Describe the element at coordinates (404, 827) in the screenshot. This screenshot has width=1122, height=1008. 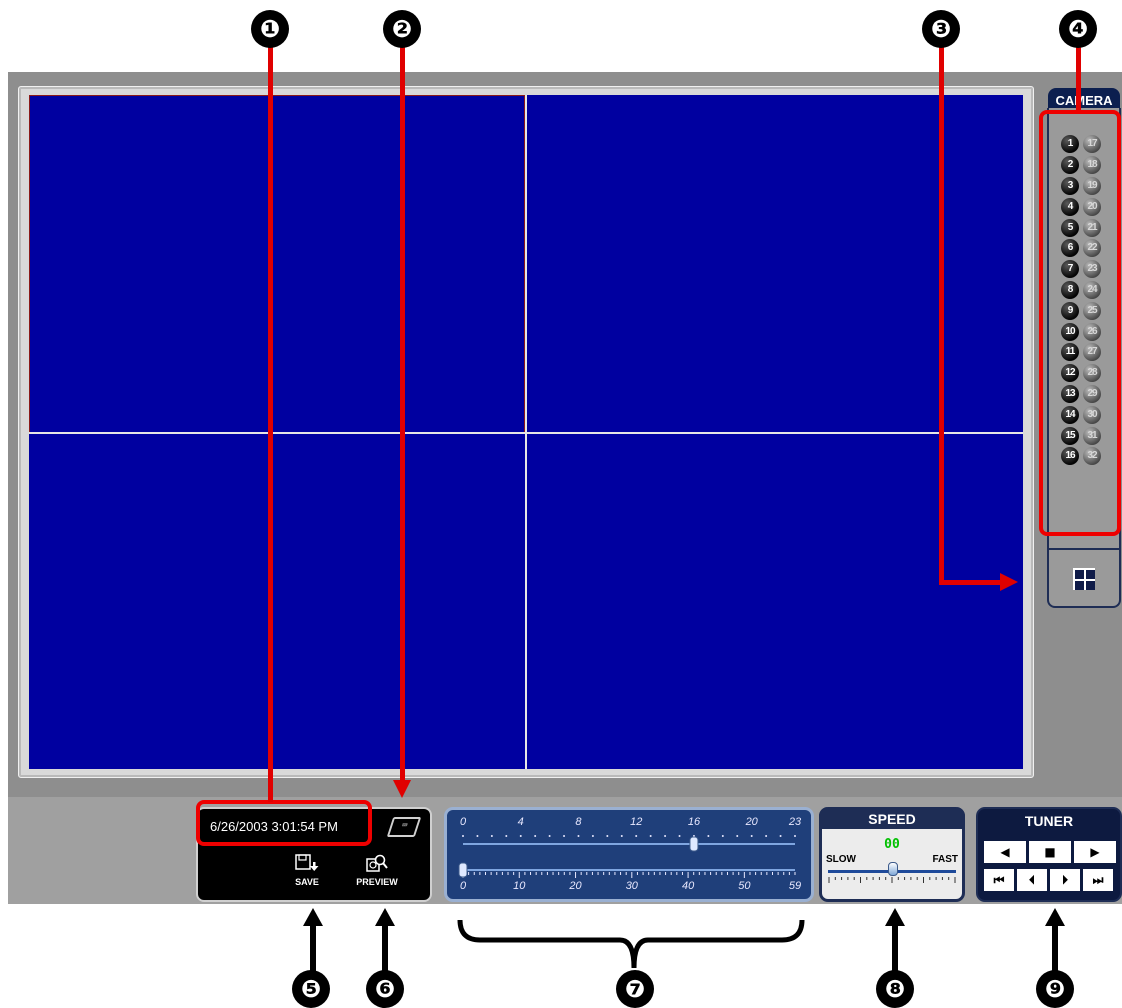
I see `keyboard-icon: ⌨` at that location.